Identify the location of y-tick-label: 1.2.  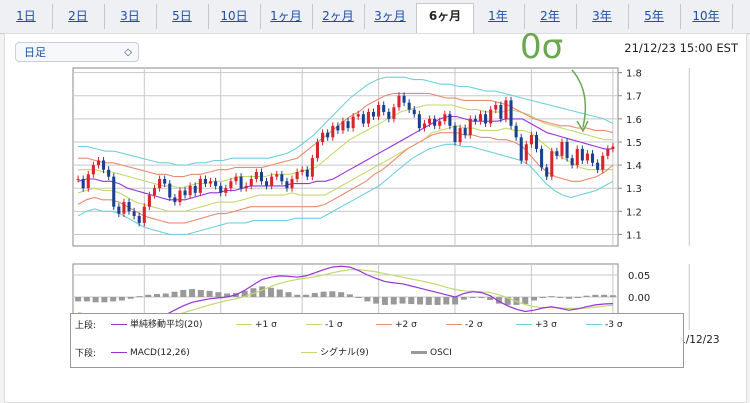
(634, 212).